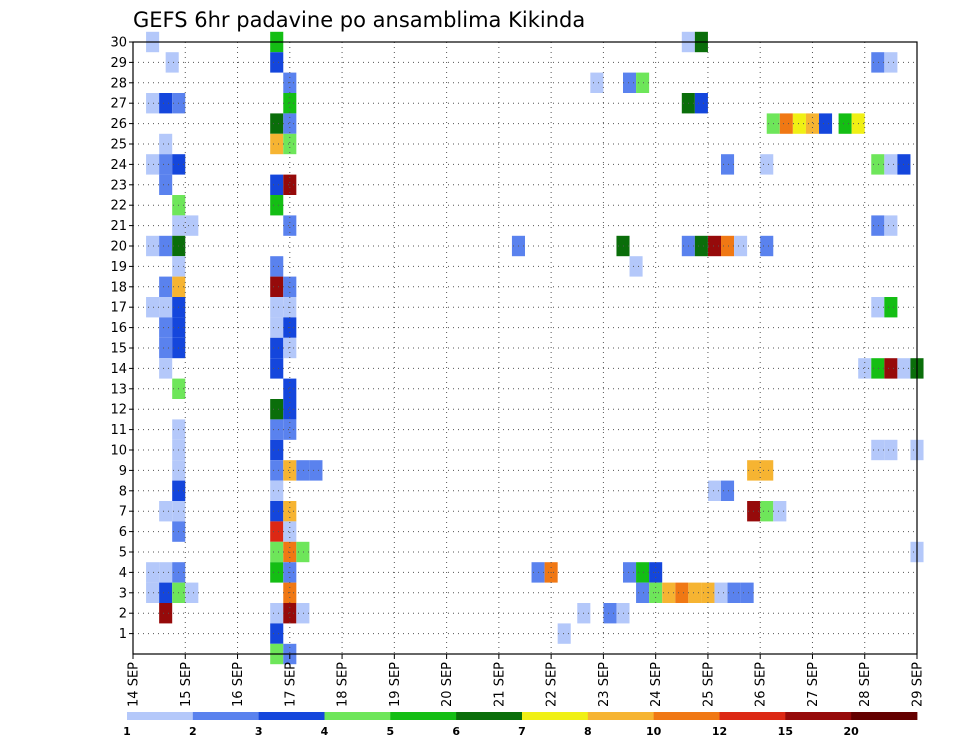 Image resolution: width=960 pixels, height=742 pixels. I want to click on x-tick-label: 20 SEP, so click(447, 684).